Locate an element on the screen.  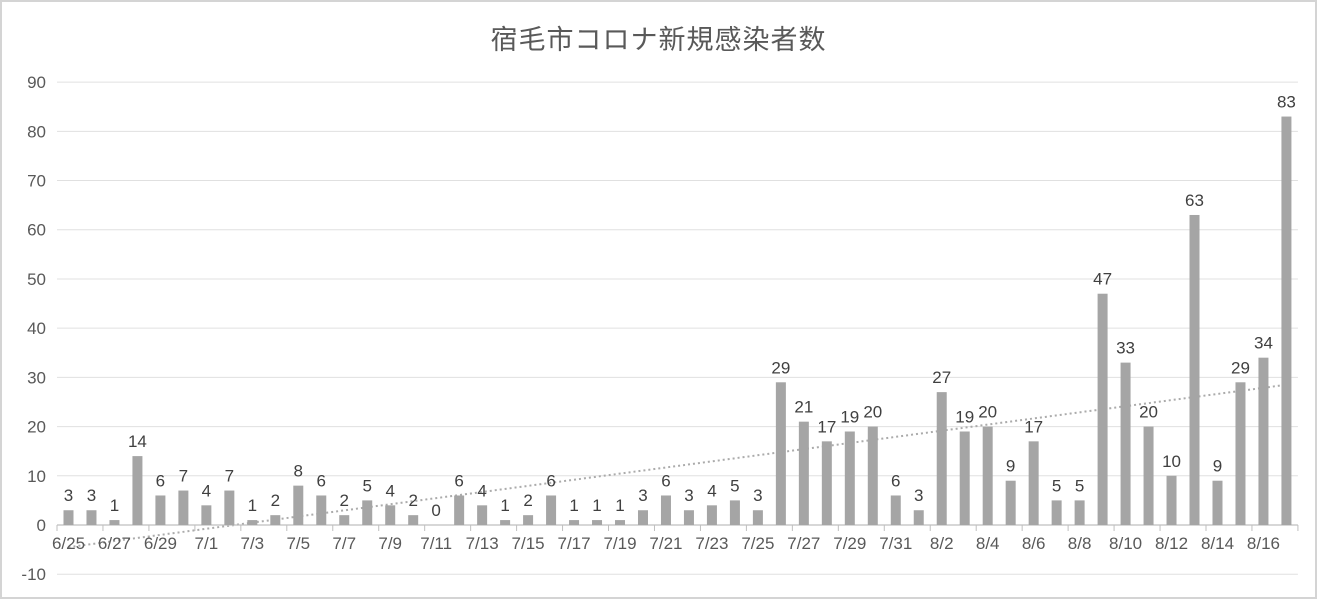
y-axis-label: 40 is located at coordinates (36, 328).